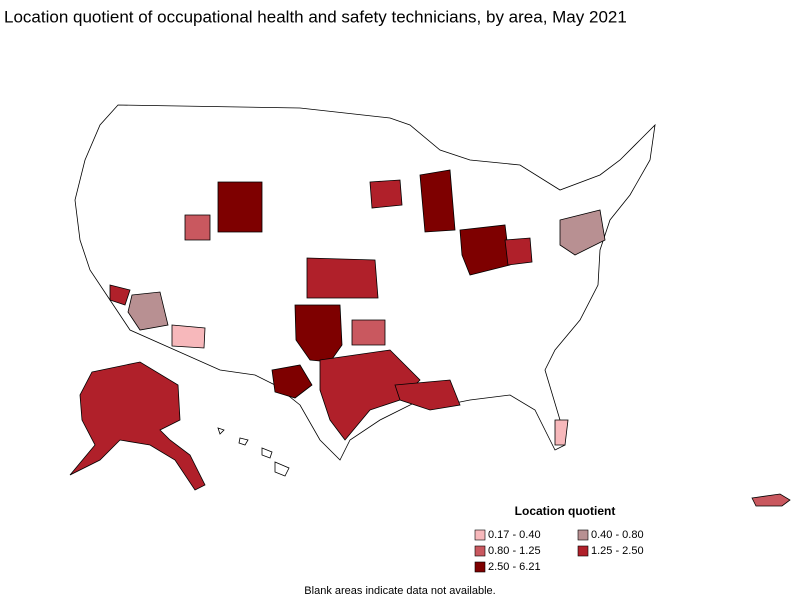  What do you see at coordinates (565, 511) in the screenshot?
I see `legend-title: Location quotient` at bounding box center [565, 511].